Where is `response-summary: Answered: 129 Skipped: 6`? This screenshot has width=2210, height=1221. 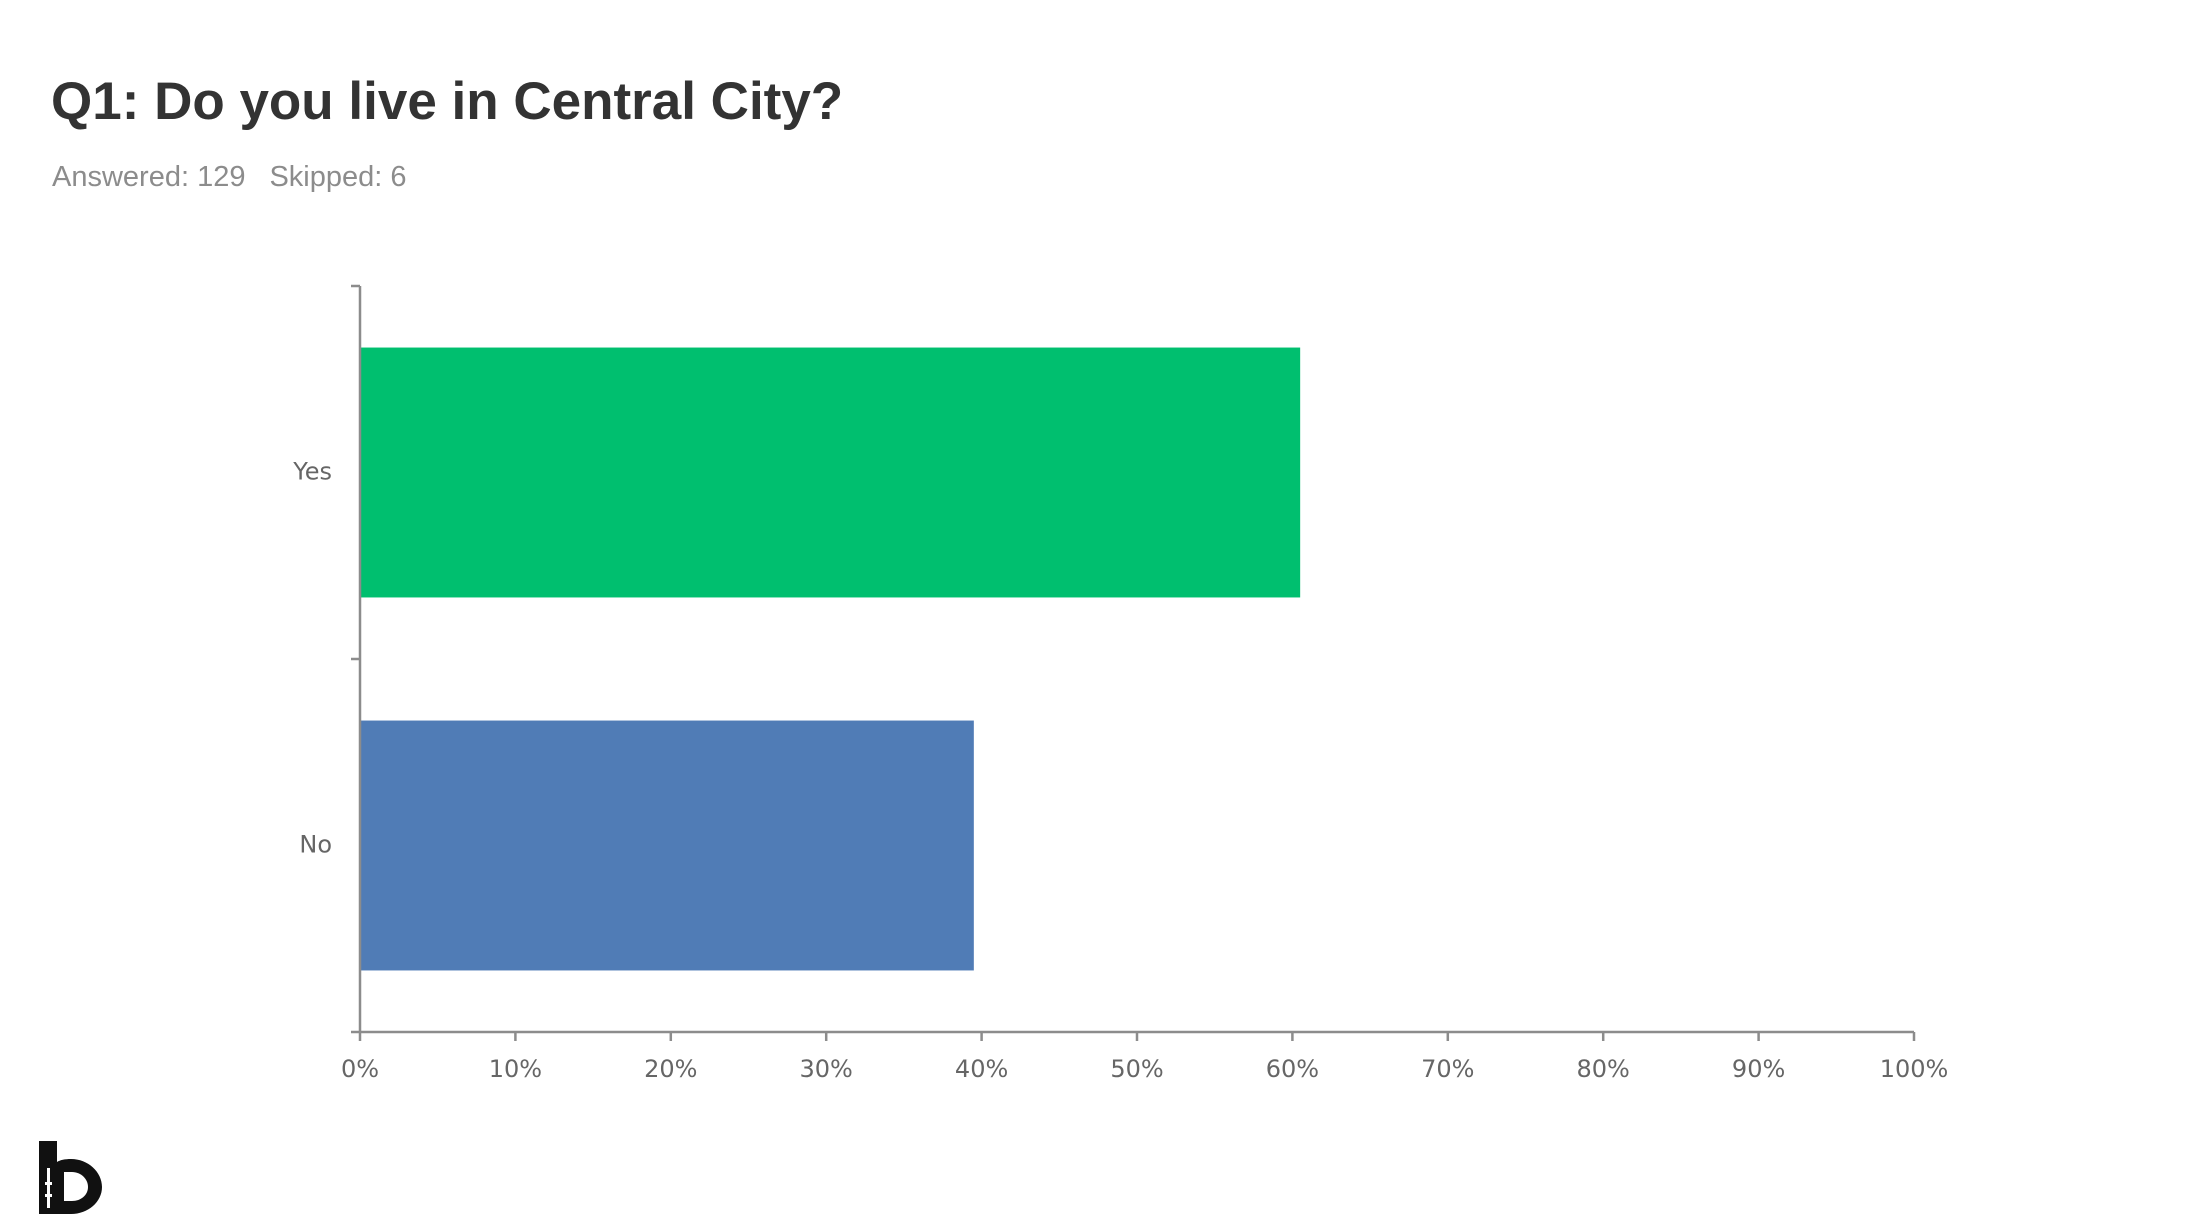
response-summary: Answered: 129 Skipped: 6 is located at coordinates (229, 177).